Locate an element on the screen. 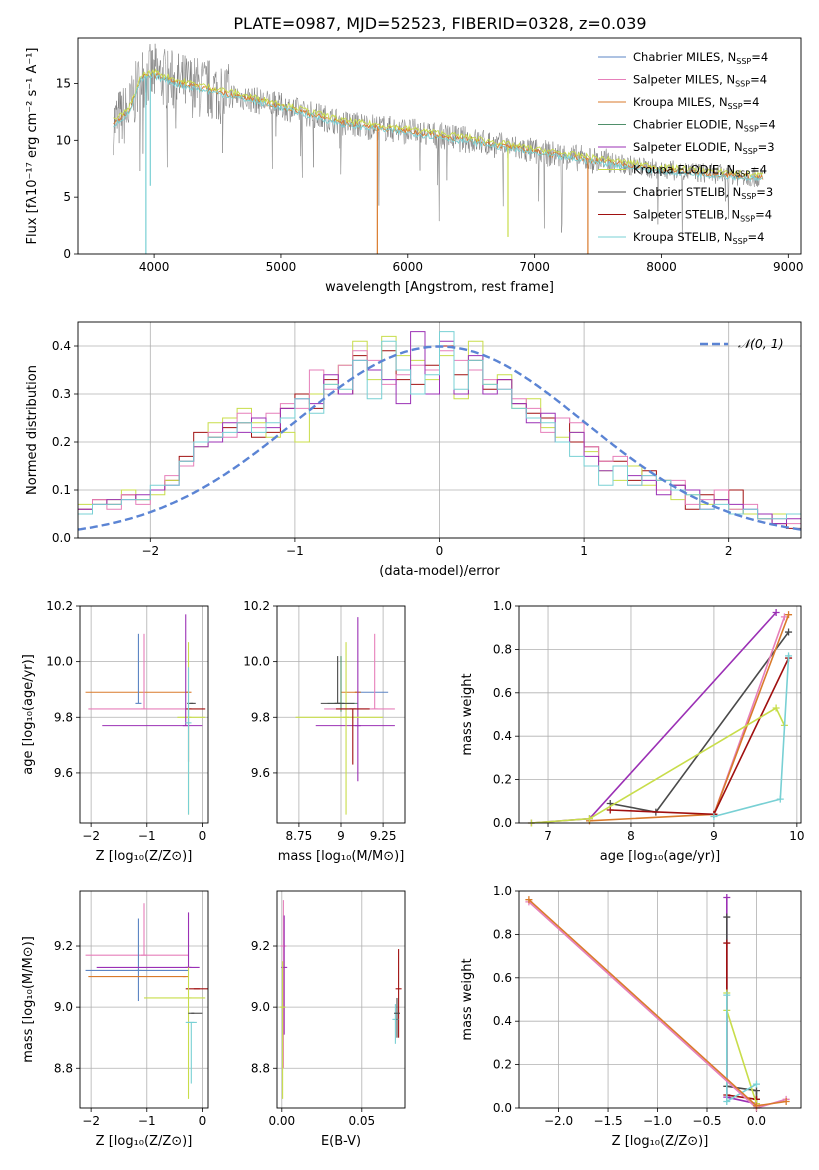 Image resolution: width=819 pixels, height=1170 pixels. plot-area-mass-vs-ebv is located at coordinates (340, 999).